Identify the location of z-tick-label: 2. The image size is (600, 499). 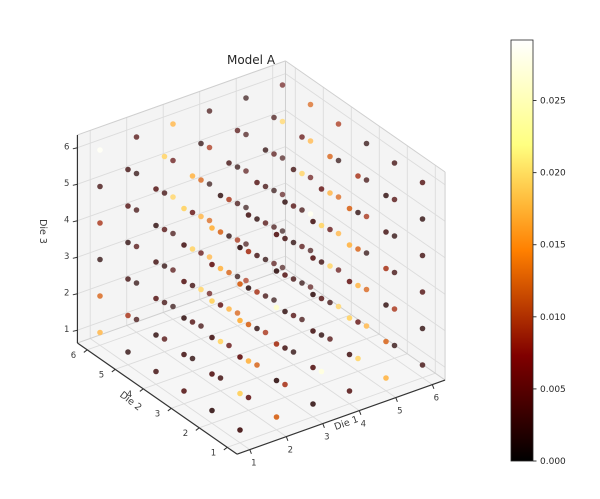
(66, 294).